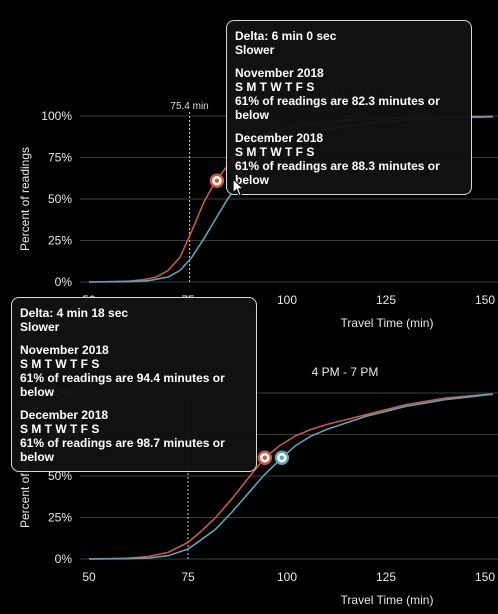 The height and width of the screenshot is (614, 498). What do you see at coordinates (238, 187) in the screenshot?
I see `arrow-cursor-icon` at bounding box center [238, 187].